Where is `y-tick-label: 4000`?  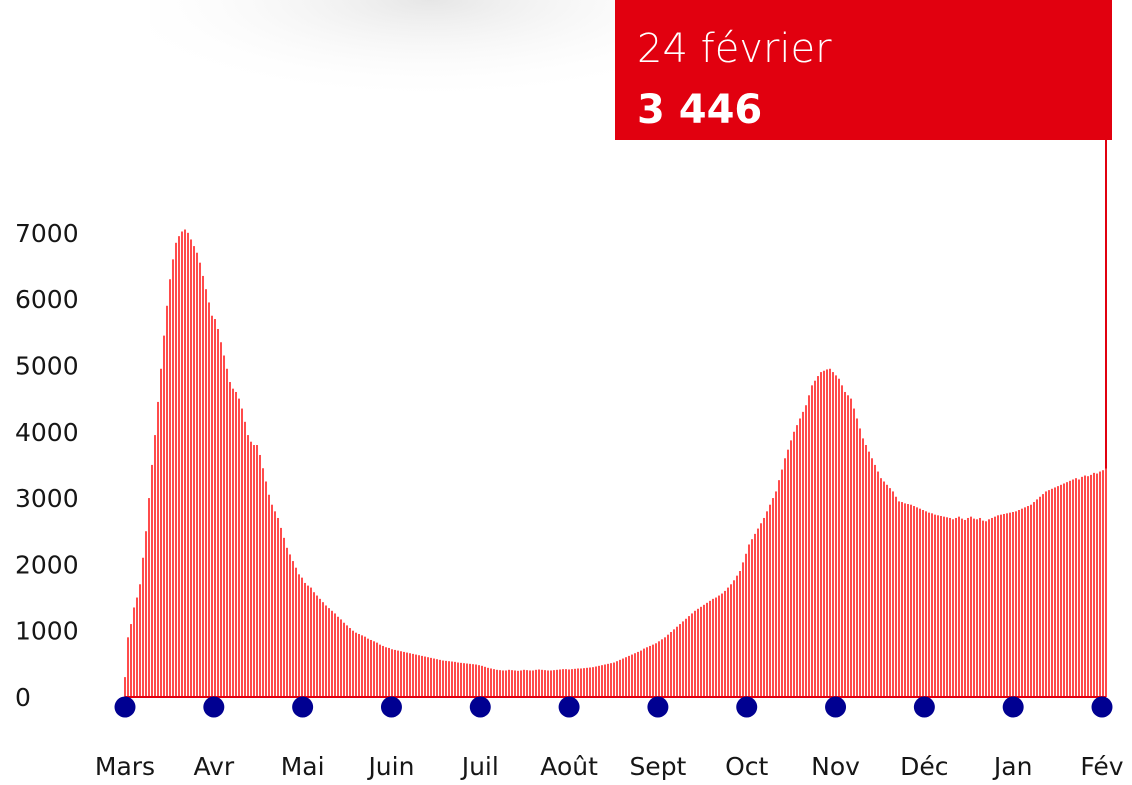
y-tick-label: 4000 is located at coordinates (47, 432).